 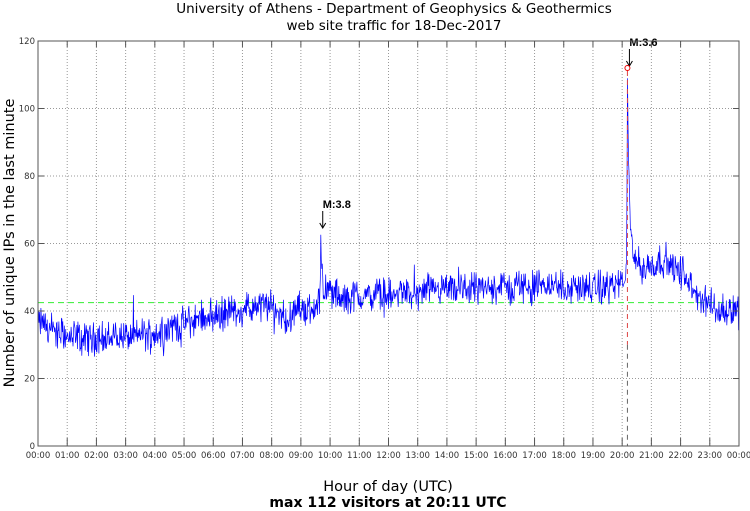 What do you see at coordinates (213, 456) in the screenshot?
I see `x-tick-label: 06:00` at bounding box center [213, 456].